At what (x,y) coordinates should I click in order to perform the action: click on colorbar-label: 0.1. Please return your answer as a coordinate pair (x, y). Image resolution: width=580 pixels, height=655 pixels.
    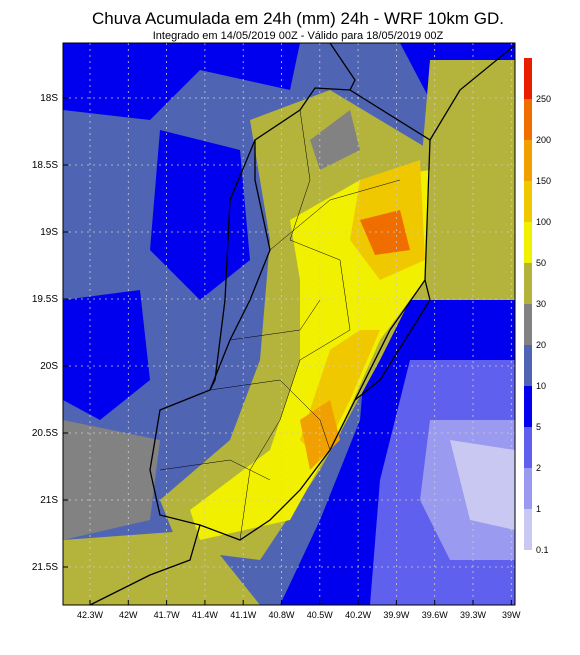
    Looking at the image, I should click on (542, 550).